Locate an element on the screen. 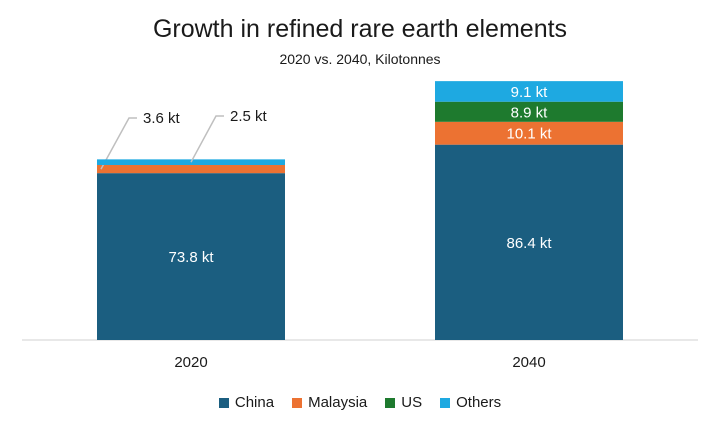 The image size is (720, 432). legend-item-us: US is located at coordinates (403, 402).